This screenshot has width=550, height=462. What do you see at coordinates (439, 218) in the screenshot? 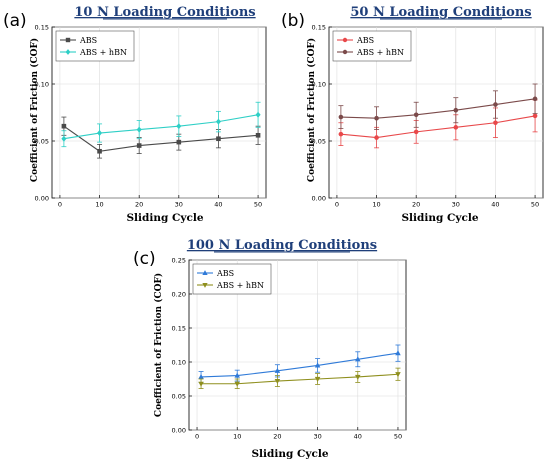
I see `panel-b-xlabel: Sliding Cycle` at bounding box center [439, 218].